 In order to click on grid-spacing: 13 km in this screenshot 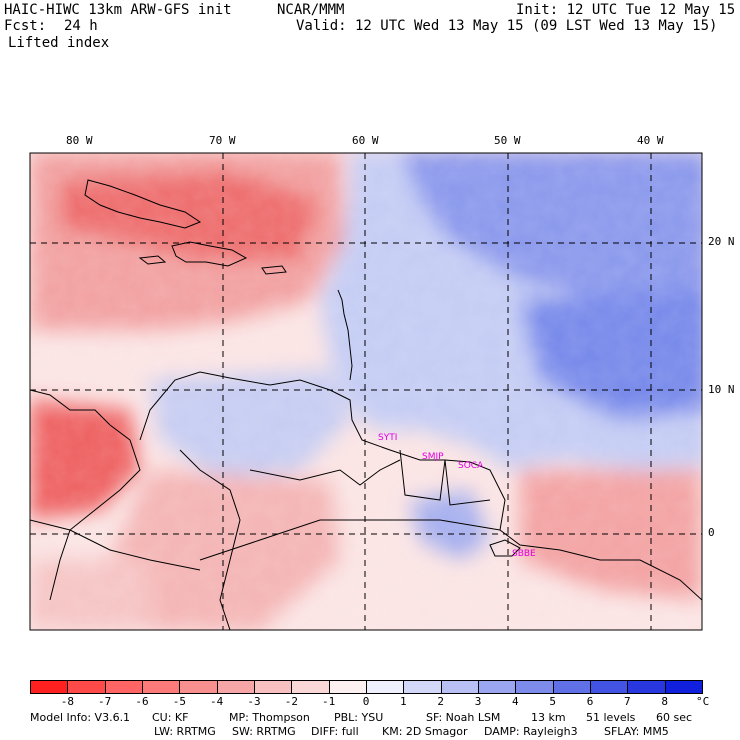, I will do `click(548, 717)`.